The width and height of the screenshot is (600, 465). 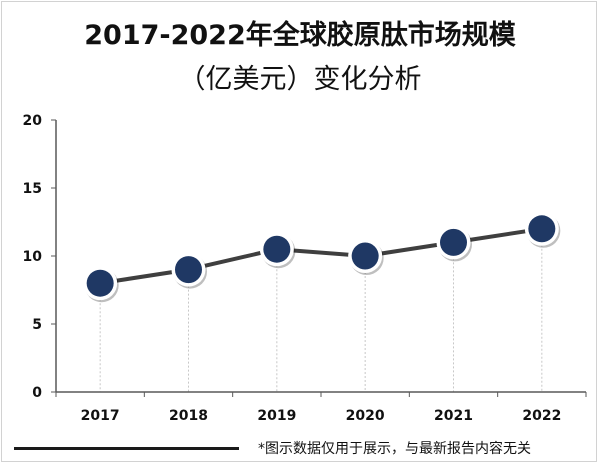 I want to click on chart-title-line-1: 2017-2022年全球胶原肽市场规模, so click(x=300, y=35).